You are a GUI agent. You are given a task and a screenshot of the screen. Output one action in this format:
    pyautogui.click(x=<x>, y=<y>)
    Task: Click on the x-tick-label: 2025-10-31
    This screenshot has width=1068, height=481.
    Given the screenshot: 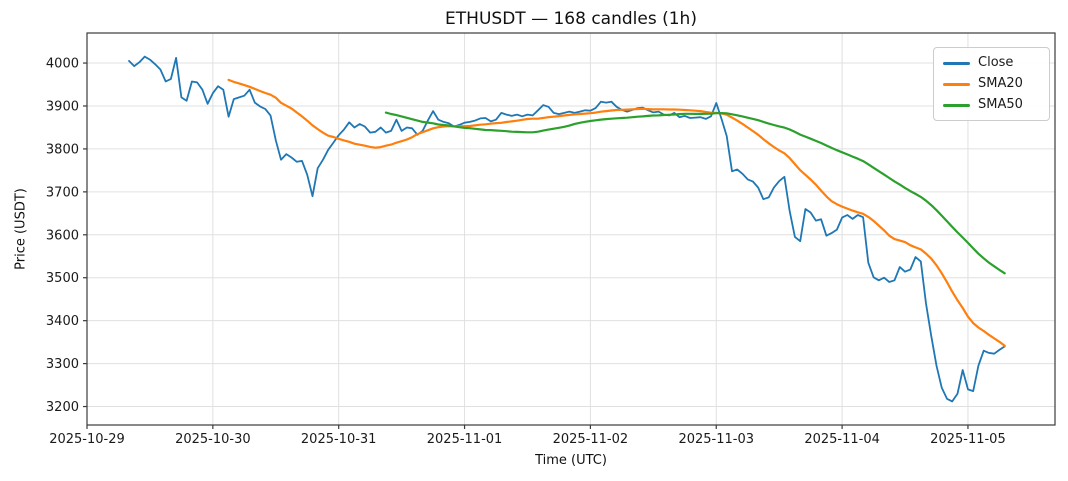 What is the action you would take?
    pyautogui.click(x=339, y=439)
    